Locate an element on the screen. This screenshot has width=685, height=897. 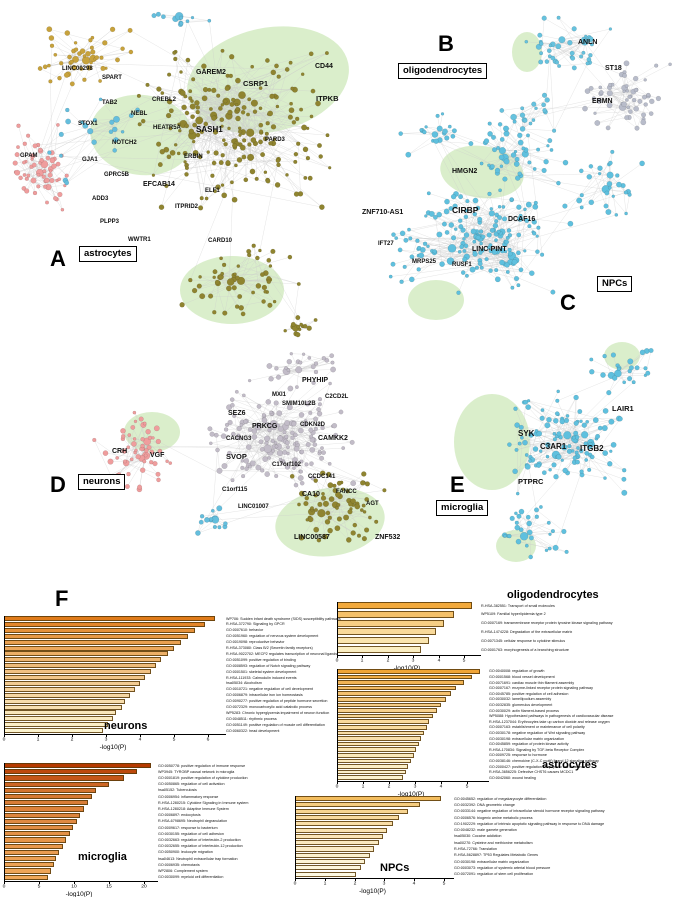
gene-label: PARD3 is located at coordinates (275, 140).